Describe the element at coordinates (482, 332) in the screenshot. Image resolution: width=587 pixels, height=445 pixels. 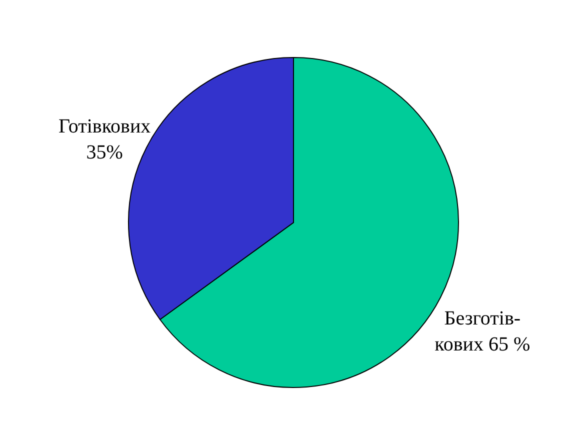
I see `slice-label: Безготів- кових 65 %` at that location.